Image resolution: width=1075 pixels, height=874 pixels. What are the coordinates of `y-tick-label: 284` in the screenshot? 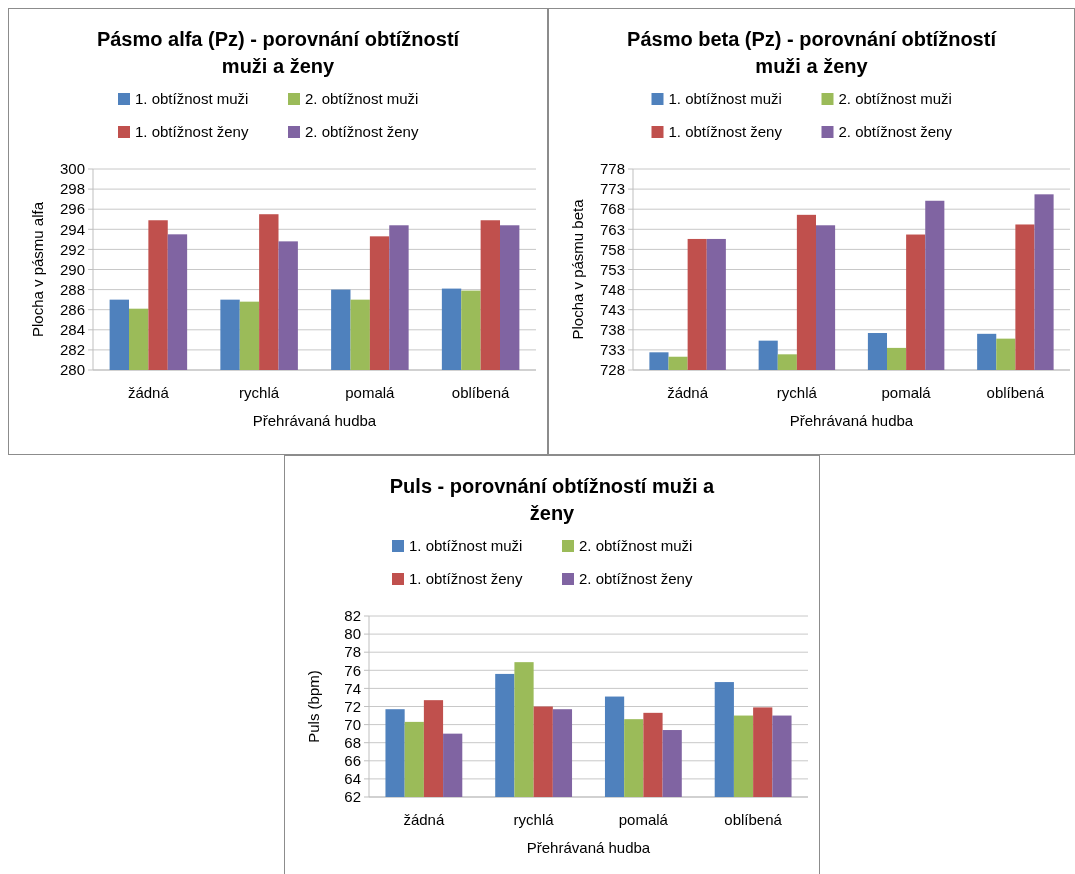 It's located at (72, 330).